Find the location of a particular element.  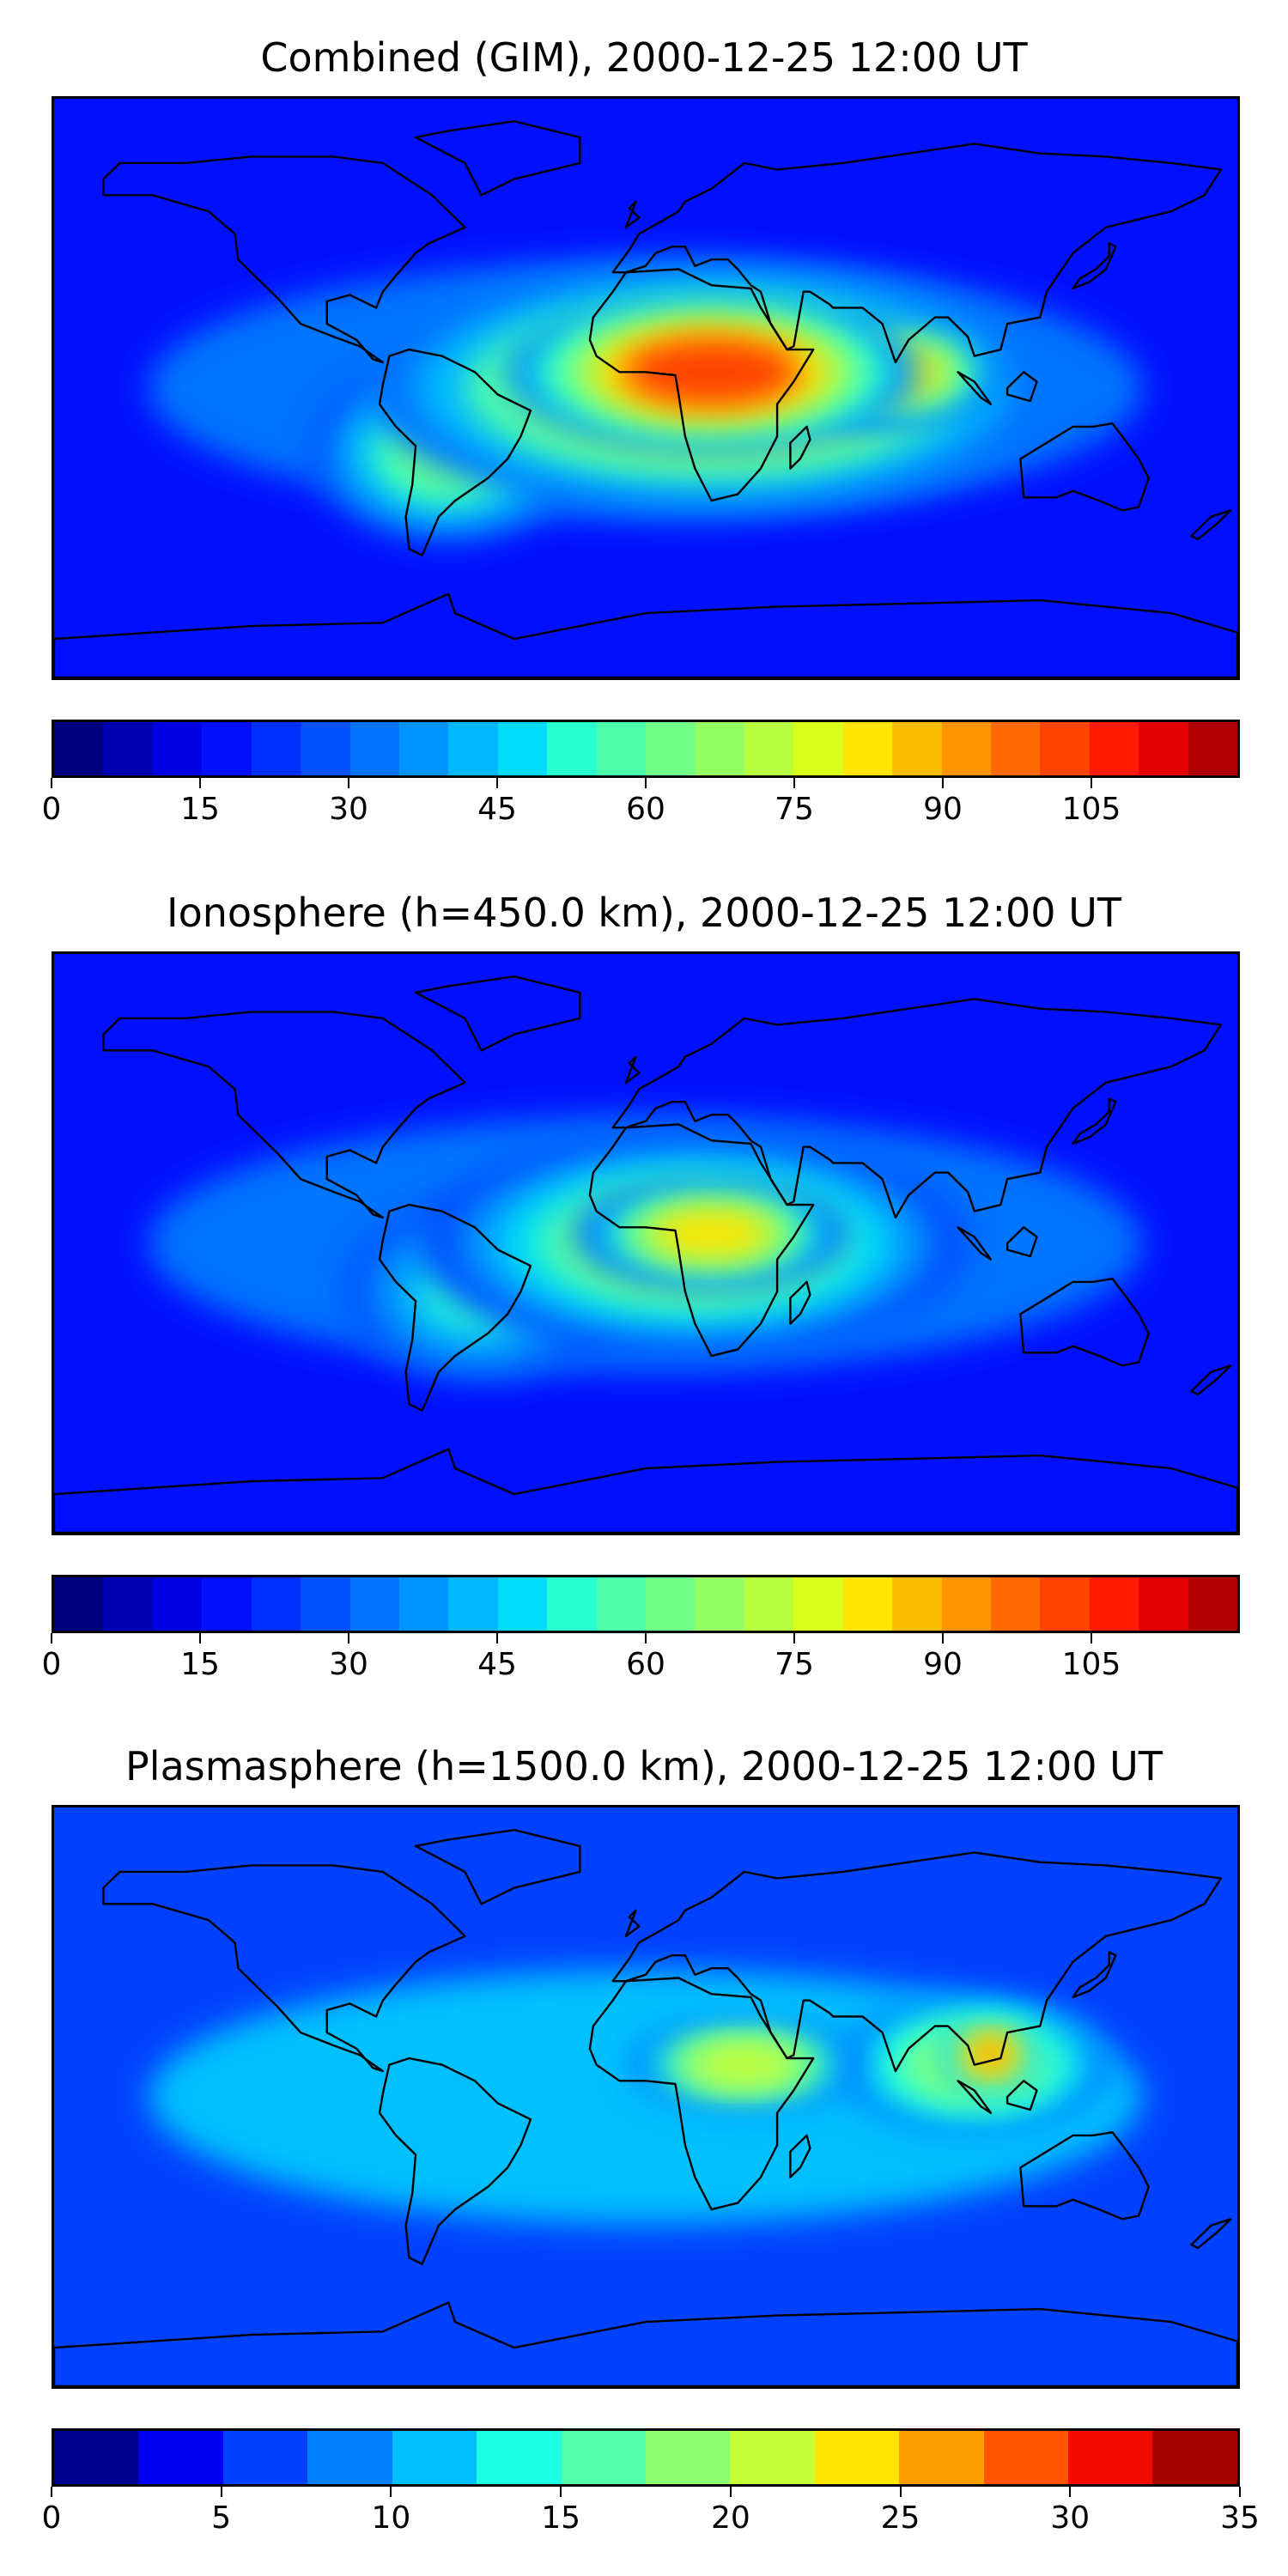

colorbar-ionosphere is located at coordinates (646, 1604).